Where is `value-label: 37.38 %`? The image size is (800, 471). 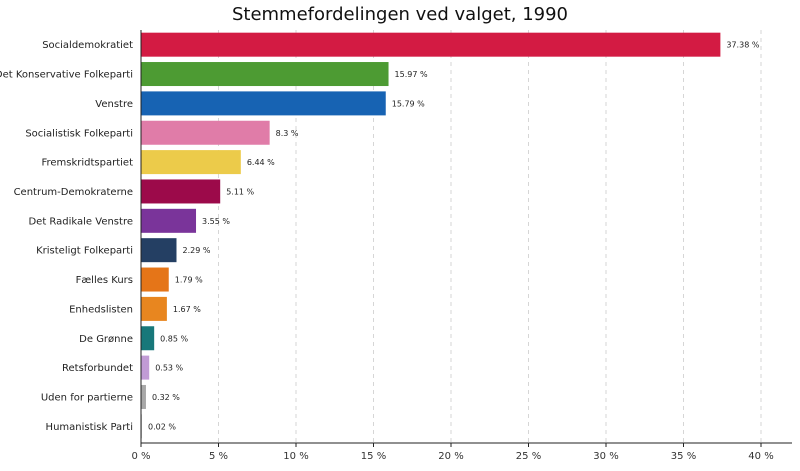
value-label: 37.38 % is located at coordinates (742, 45).